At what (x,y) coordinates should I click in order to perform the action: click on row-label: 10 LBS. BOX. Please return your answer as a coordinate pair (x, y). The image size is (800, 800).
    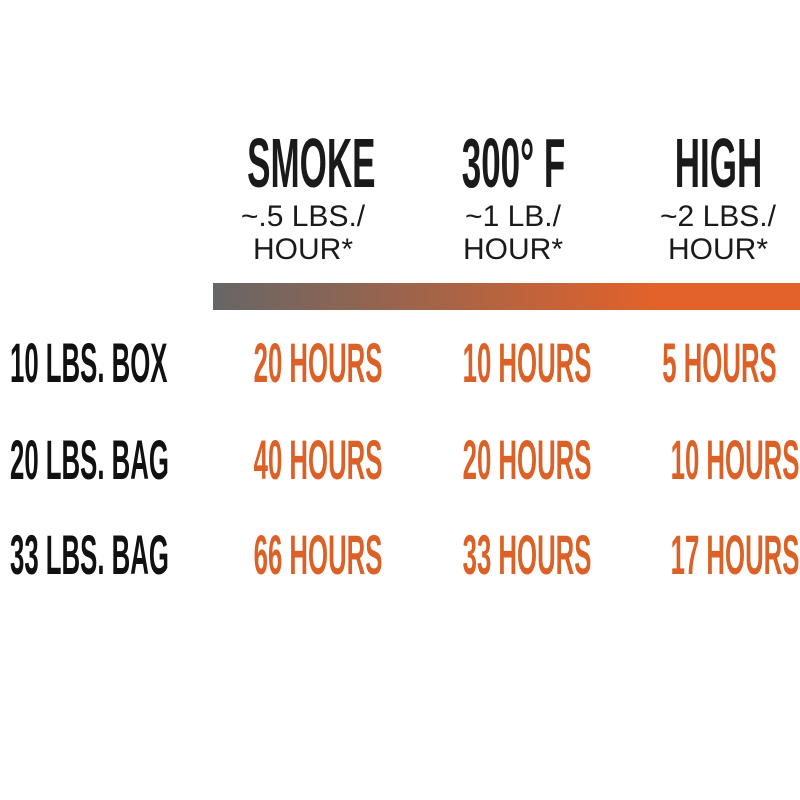
    Looking at the image, I should click on (181, 363).